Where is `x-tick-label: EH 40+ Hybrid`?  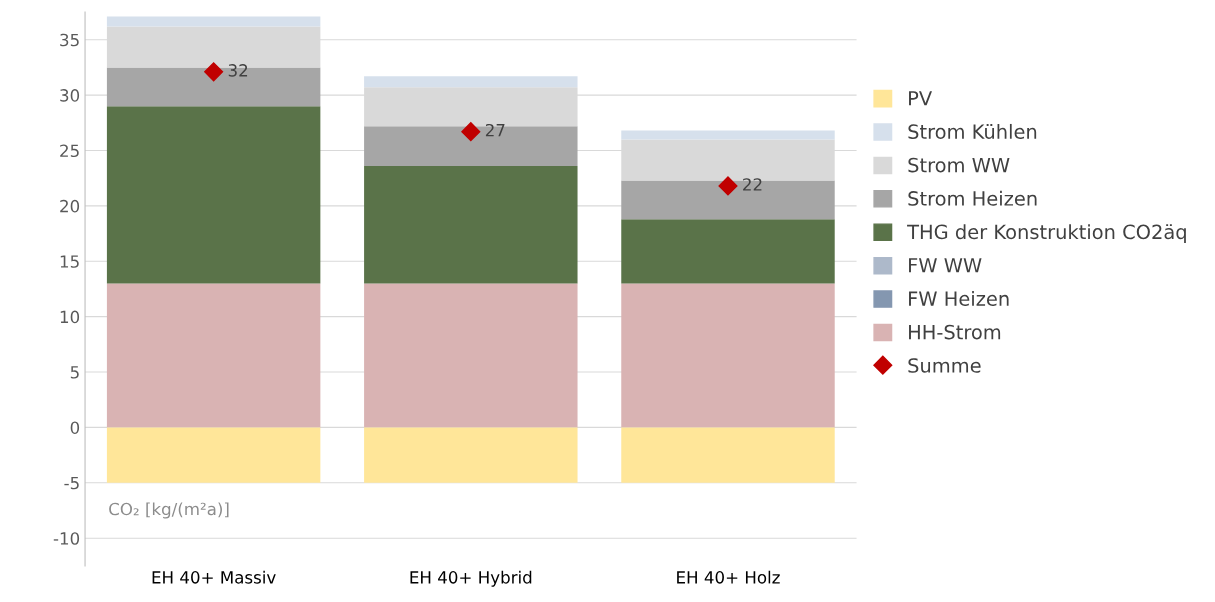
x-tick-label: EH 40+ Hybrid is located at coordinates (471, 578).